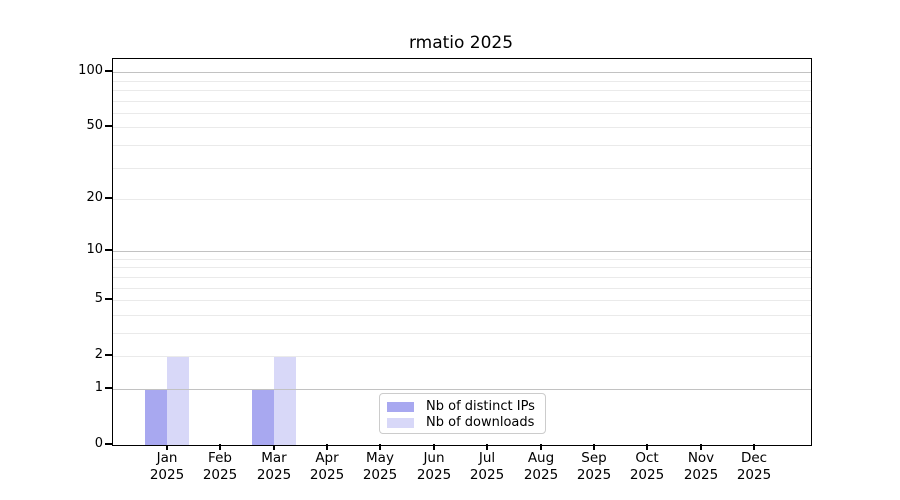 The width and height of the screenshot is (900, 500). What do you see at coordinates (285, 400) in the screenshot?
I see `bar-nb-of-downloads-mar` at bounding box center [285, 400].